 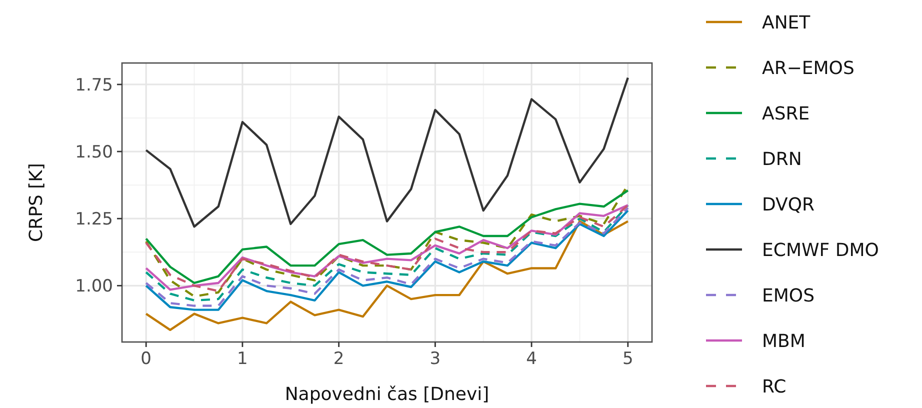 I want to click on legend-label: RC, so click(x=774, y=387).